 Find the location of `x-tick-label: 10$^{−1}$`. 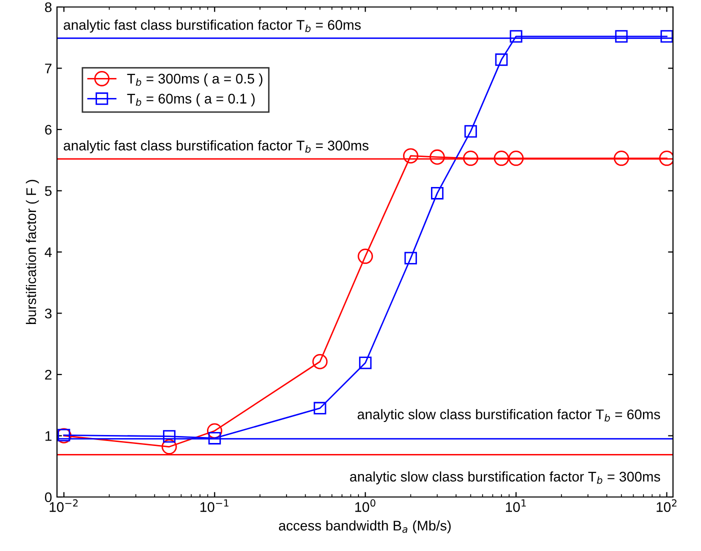

x-tick-label: 10$^{−1}$ is located at coordinates (214, 505).